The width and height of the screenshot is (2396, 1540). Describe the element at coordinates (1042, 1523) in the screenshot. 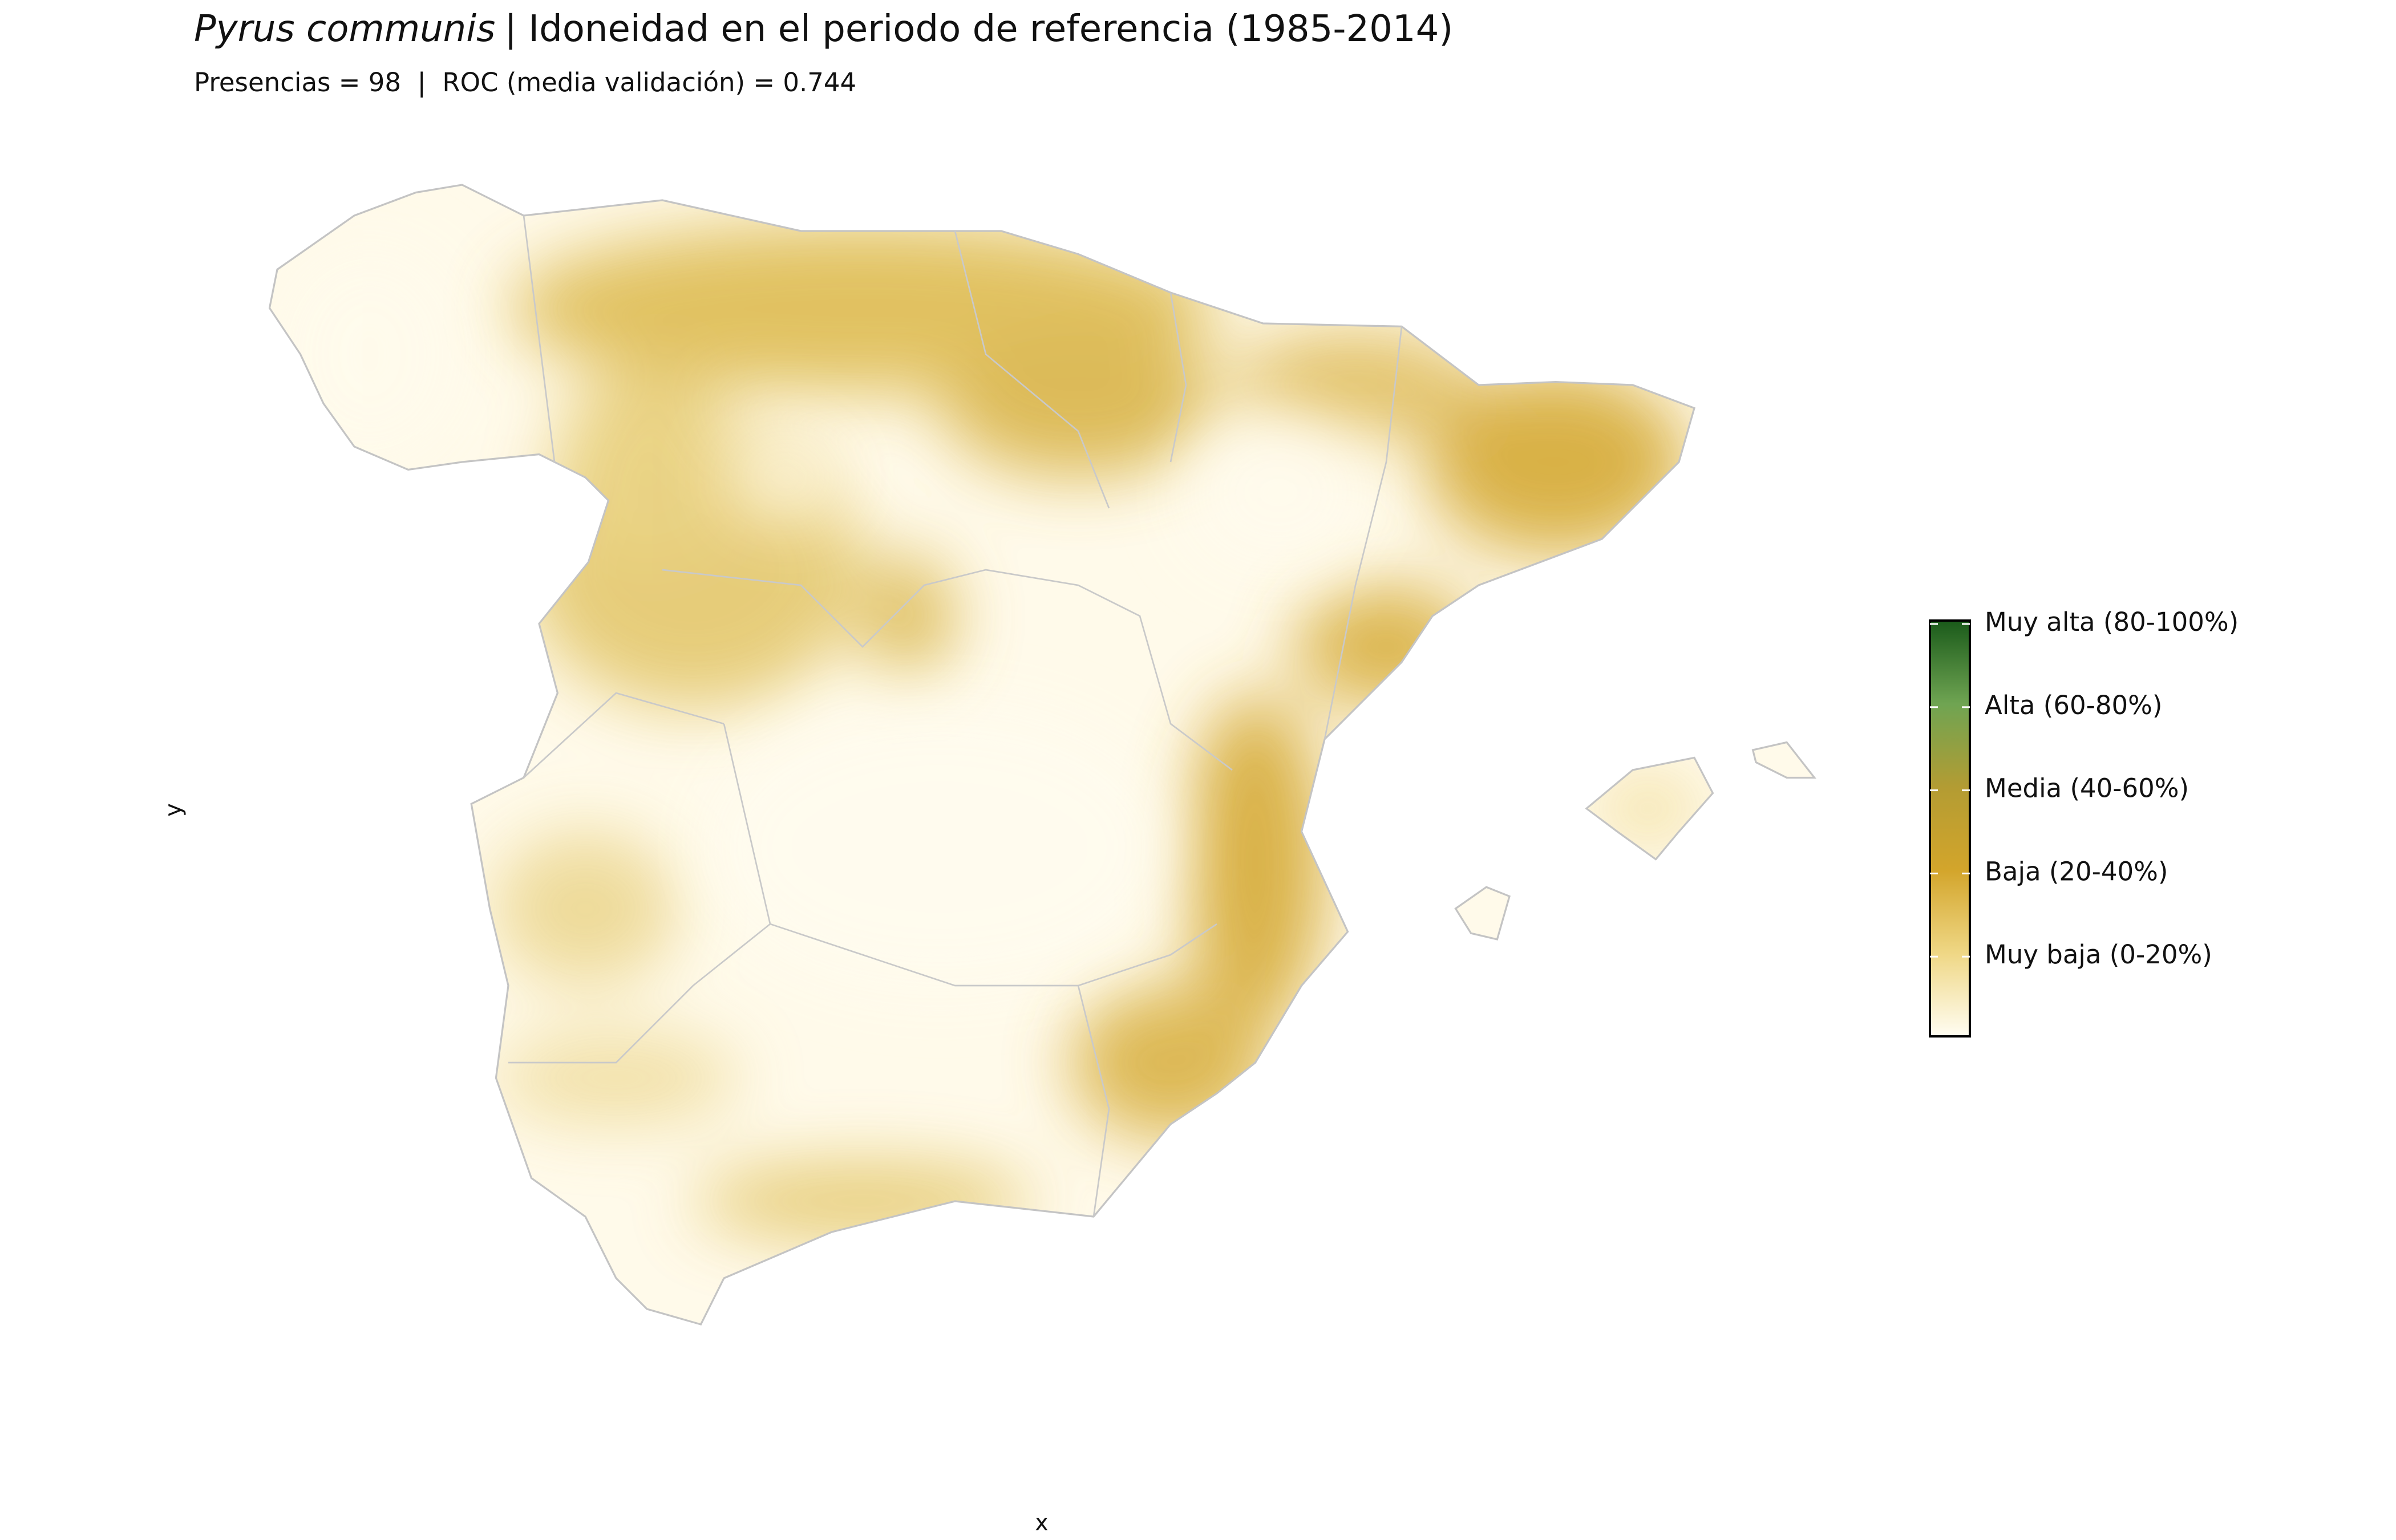

I see `x-axis-label: x` at that location.